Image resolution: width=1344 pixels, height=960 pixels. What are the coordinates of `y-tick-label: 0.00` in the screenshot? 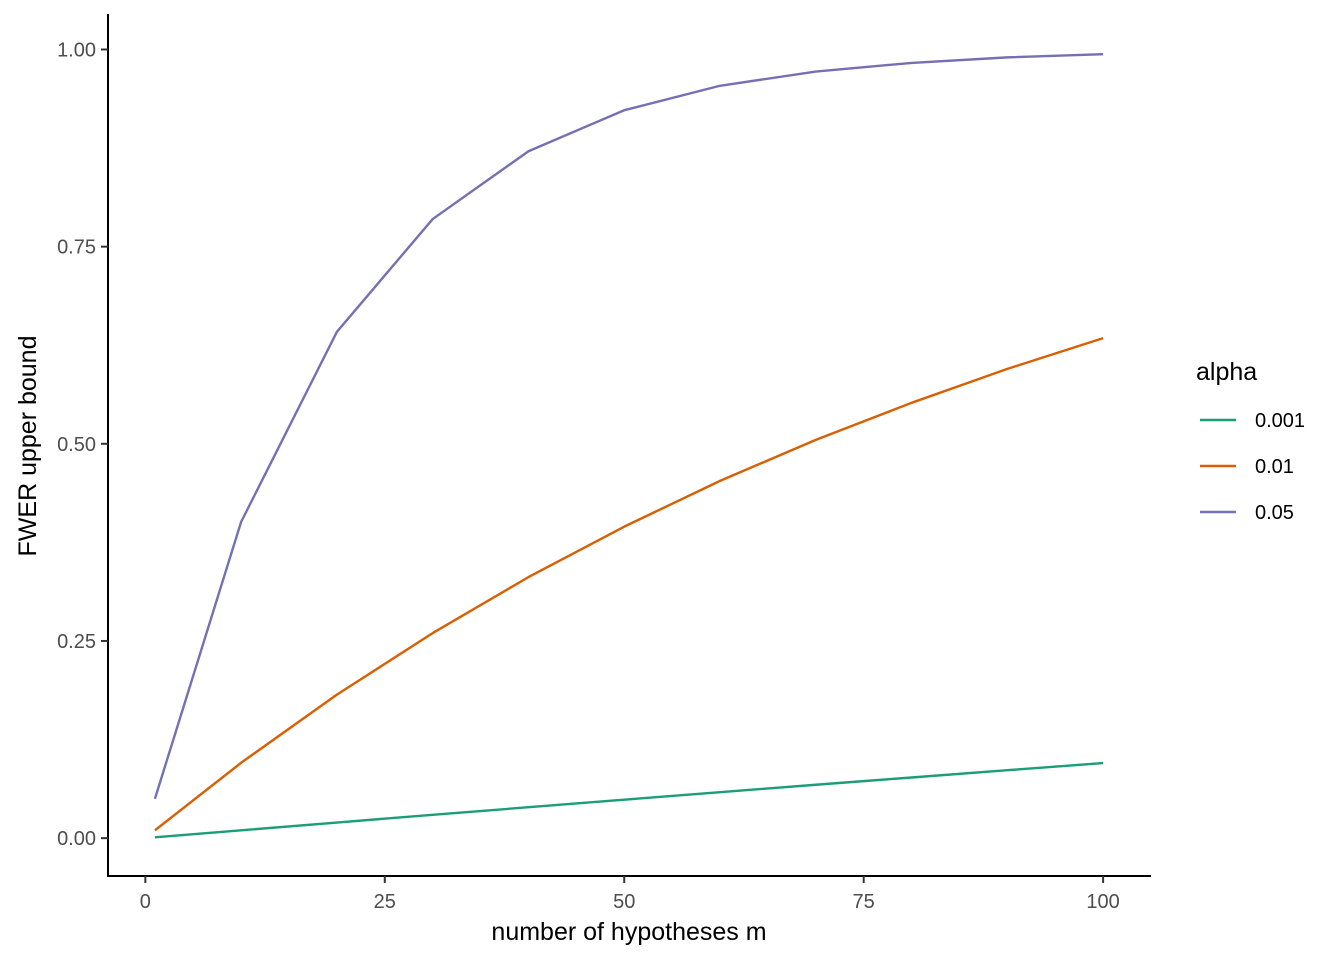 It's located at (76, 839).